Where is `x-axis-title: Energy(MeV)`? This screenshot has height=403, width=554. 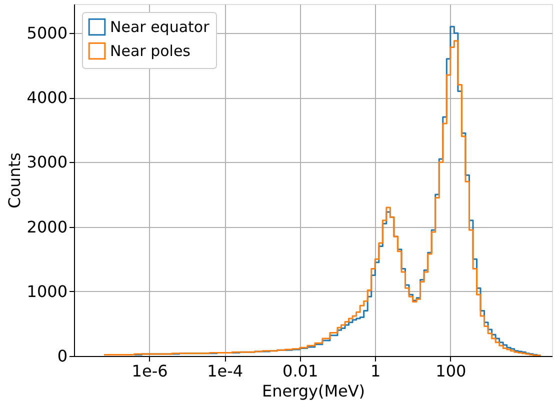 x-axis-title: Energy(MeV) is located at coordinates (314, 391).